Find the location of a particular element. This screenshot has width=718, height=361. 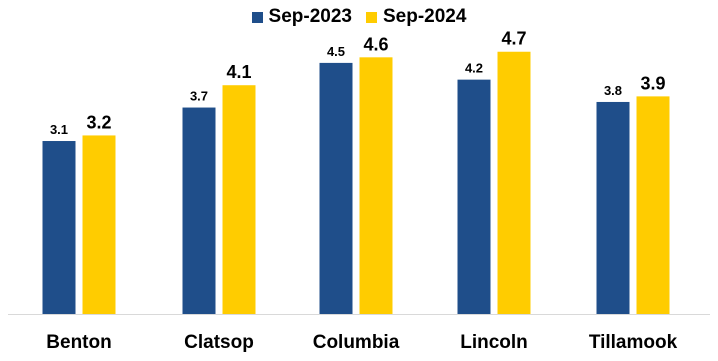

chart-legend: Sep-2023 Sep-2024 is located at coordinates (359, 17).